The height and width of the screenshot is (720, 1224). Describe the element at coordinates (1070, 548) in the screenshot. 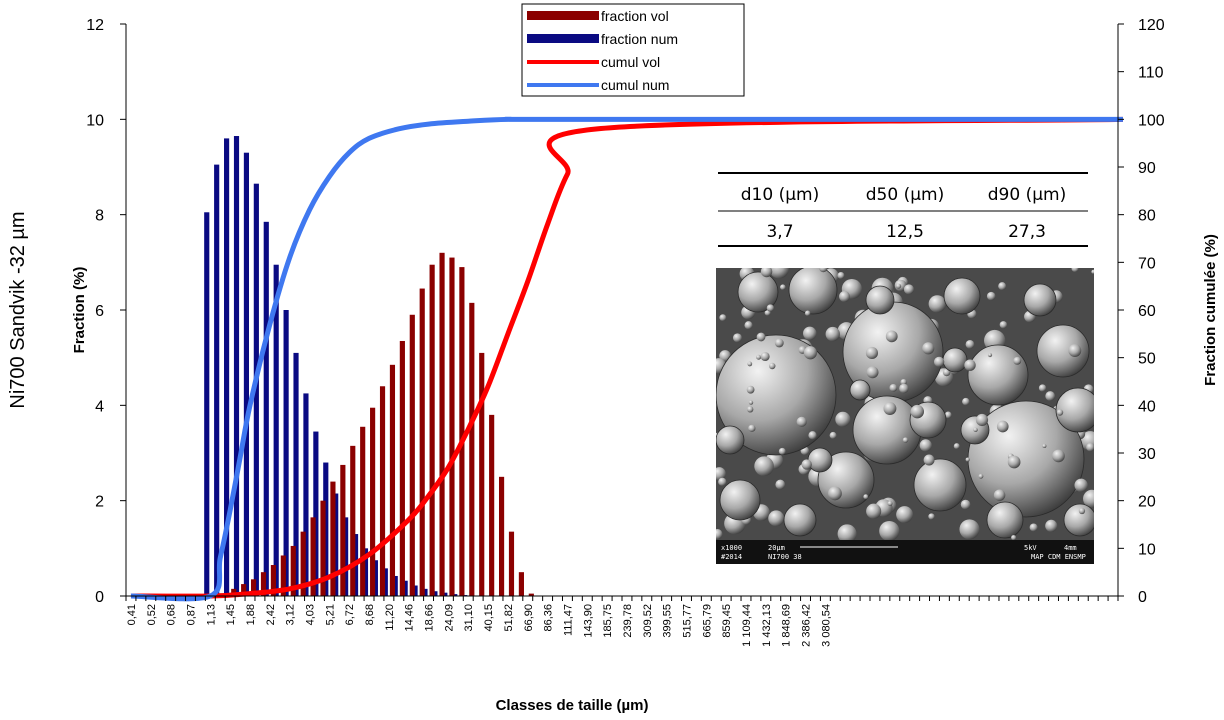

I see `sem-caption-wd: 4mm` at that location.